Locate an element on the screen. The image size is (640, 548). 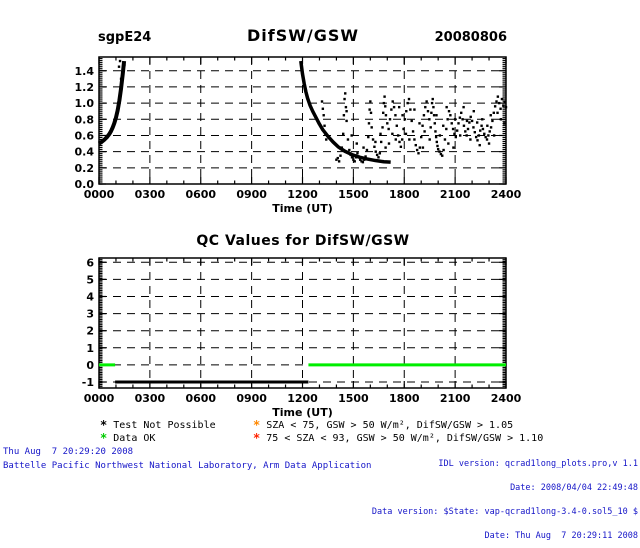
legend-item-data-ok: * Data OK is located at coordinates (127, 438).